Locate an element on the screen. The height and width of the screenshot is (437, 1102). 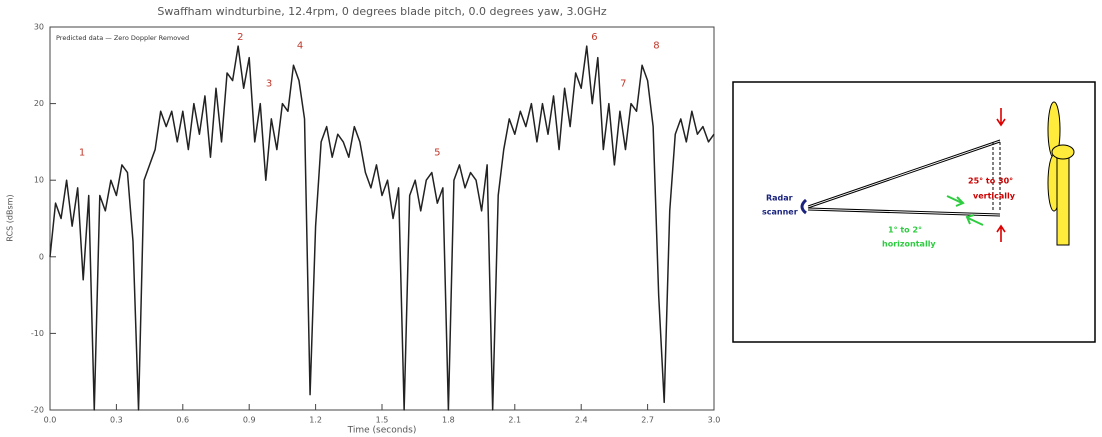
y-tick-label: -10 is located at coordinates (37, 333).